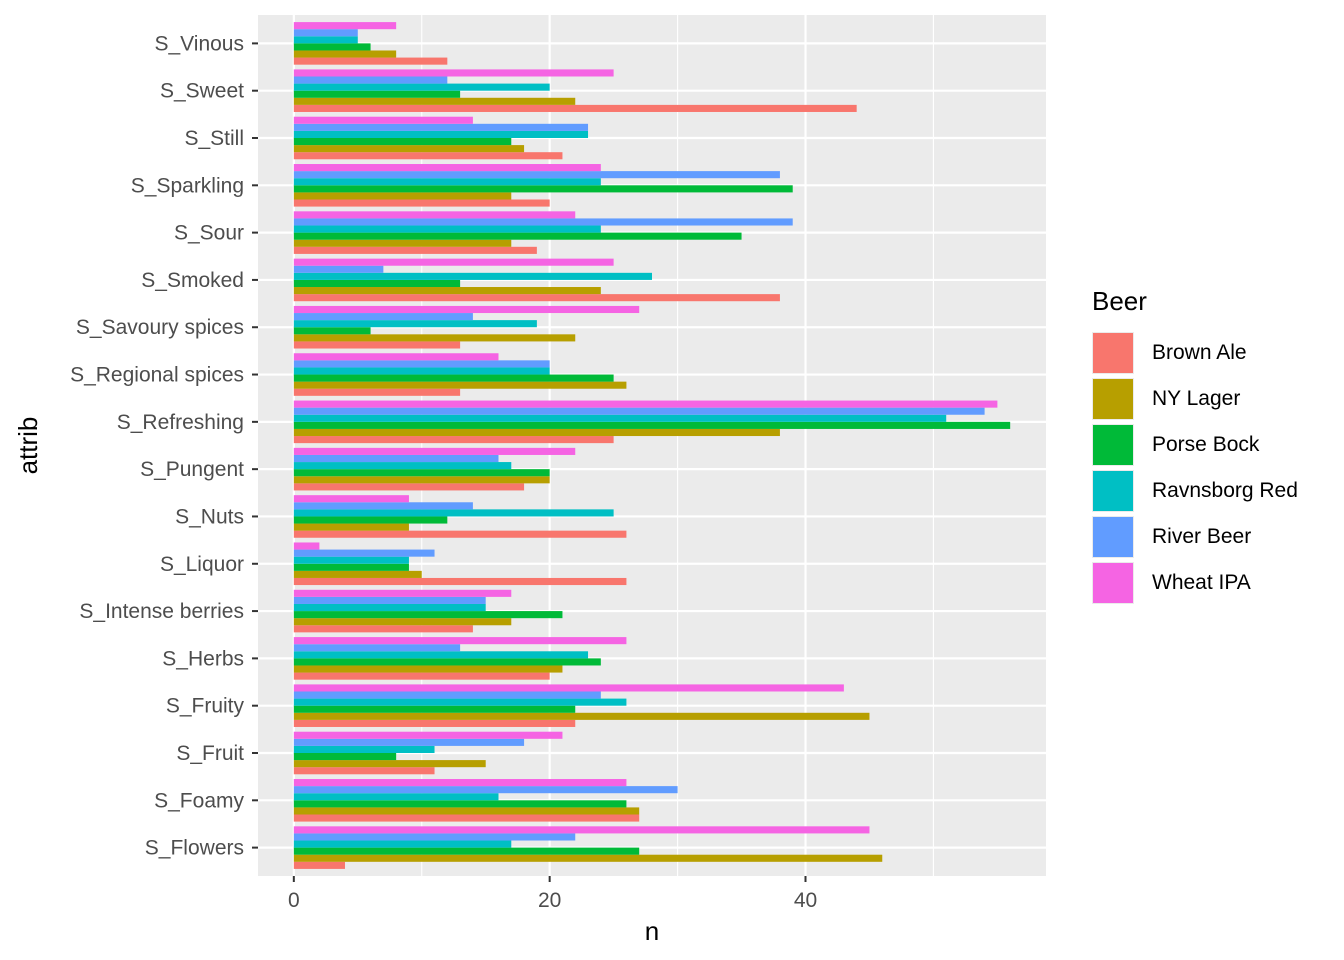 This screenshot has height=960, width=1344. I want to click on y-tick-label: S_Pungent, so click(192, 469).